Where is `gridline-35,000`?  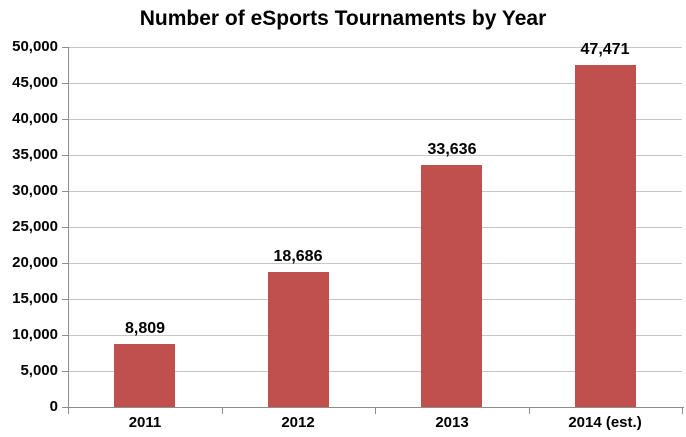
gridline-35,000 is located at coordinates (375, 155).